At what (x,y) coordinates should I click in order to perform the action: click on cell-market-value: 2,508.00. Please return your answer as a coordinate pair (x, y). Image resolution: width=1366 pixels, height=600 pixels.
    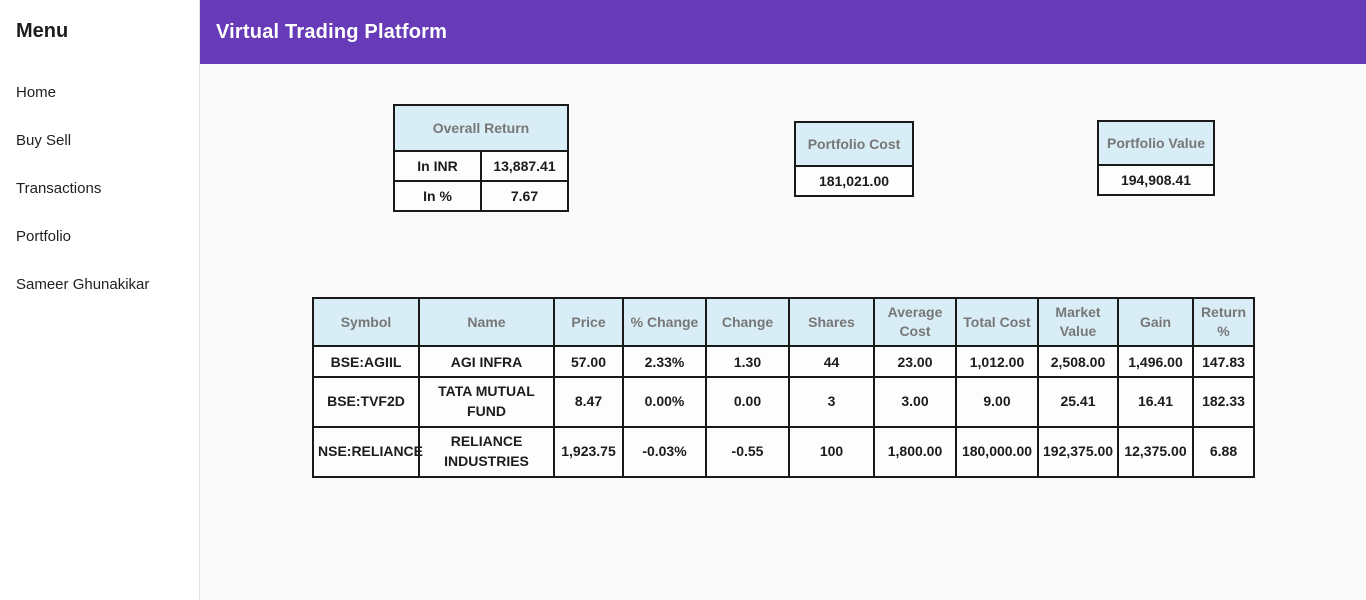
    Looking at the image, I should click on (1078, 361).